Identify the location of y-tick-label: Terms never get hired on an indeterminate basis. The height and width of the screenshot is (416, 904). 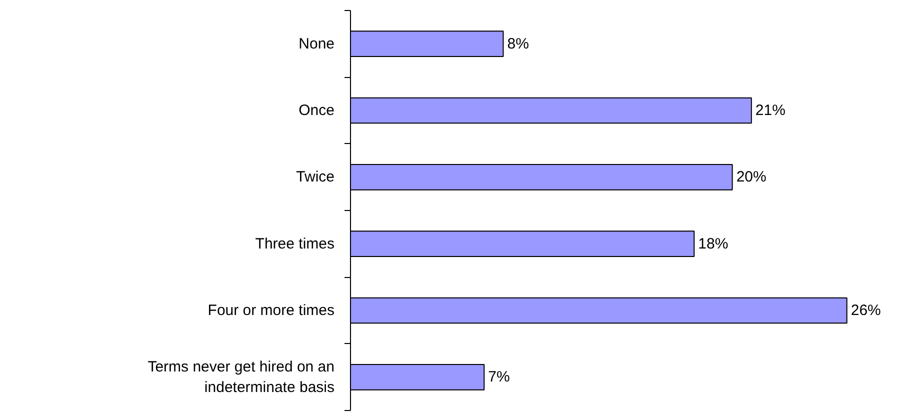
(241, 377).